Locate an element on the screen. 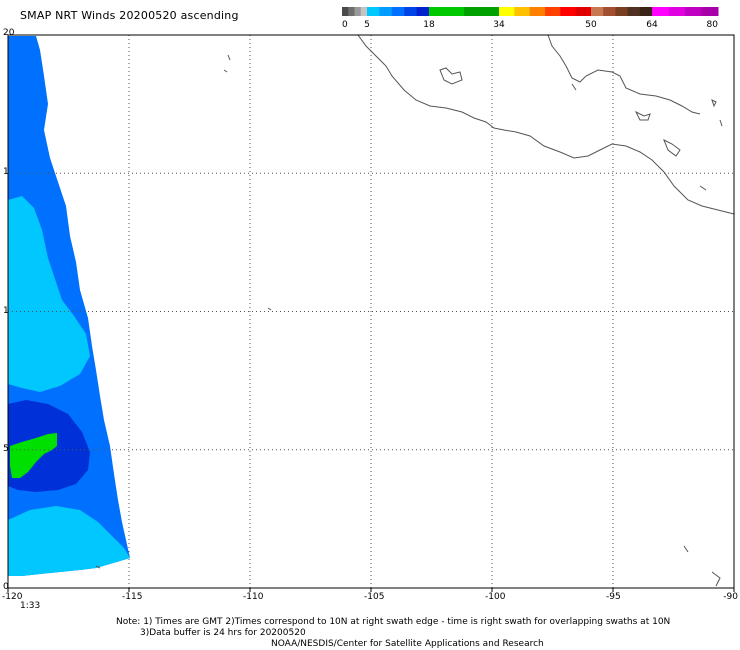 The height and width of the screenshot is (650, 740). colorbar-tick-label: 0 is located at coordinates (345, 25).